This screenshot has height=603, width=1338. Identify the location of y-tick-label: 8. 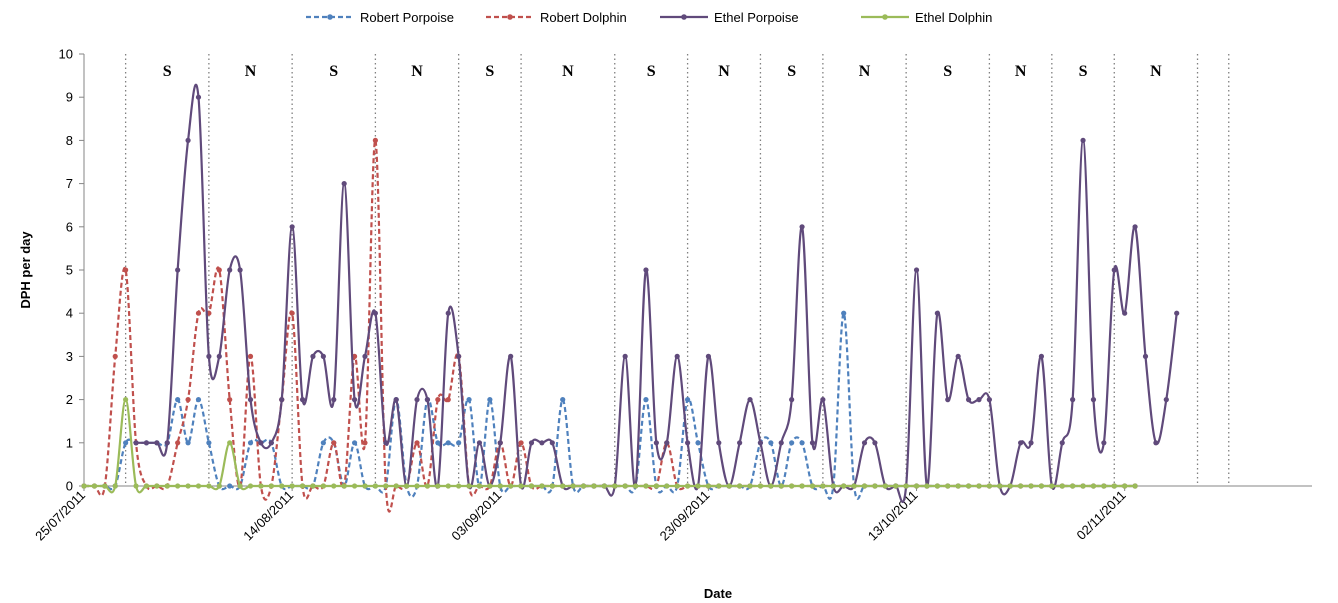
(69, 140).